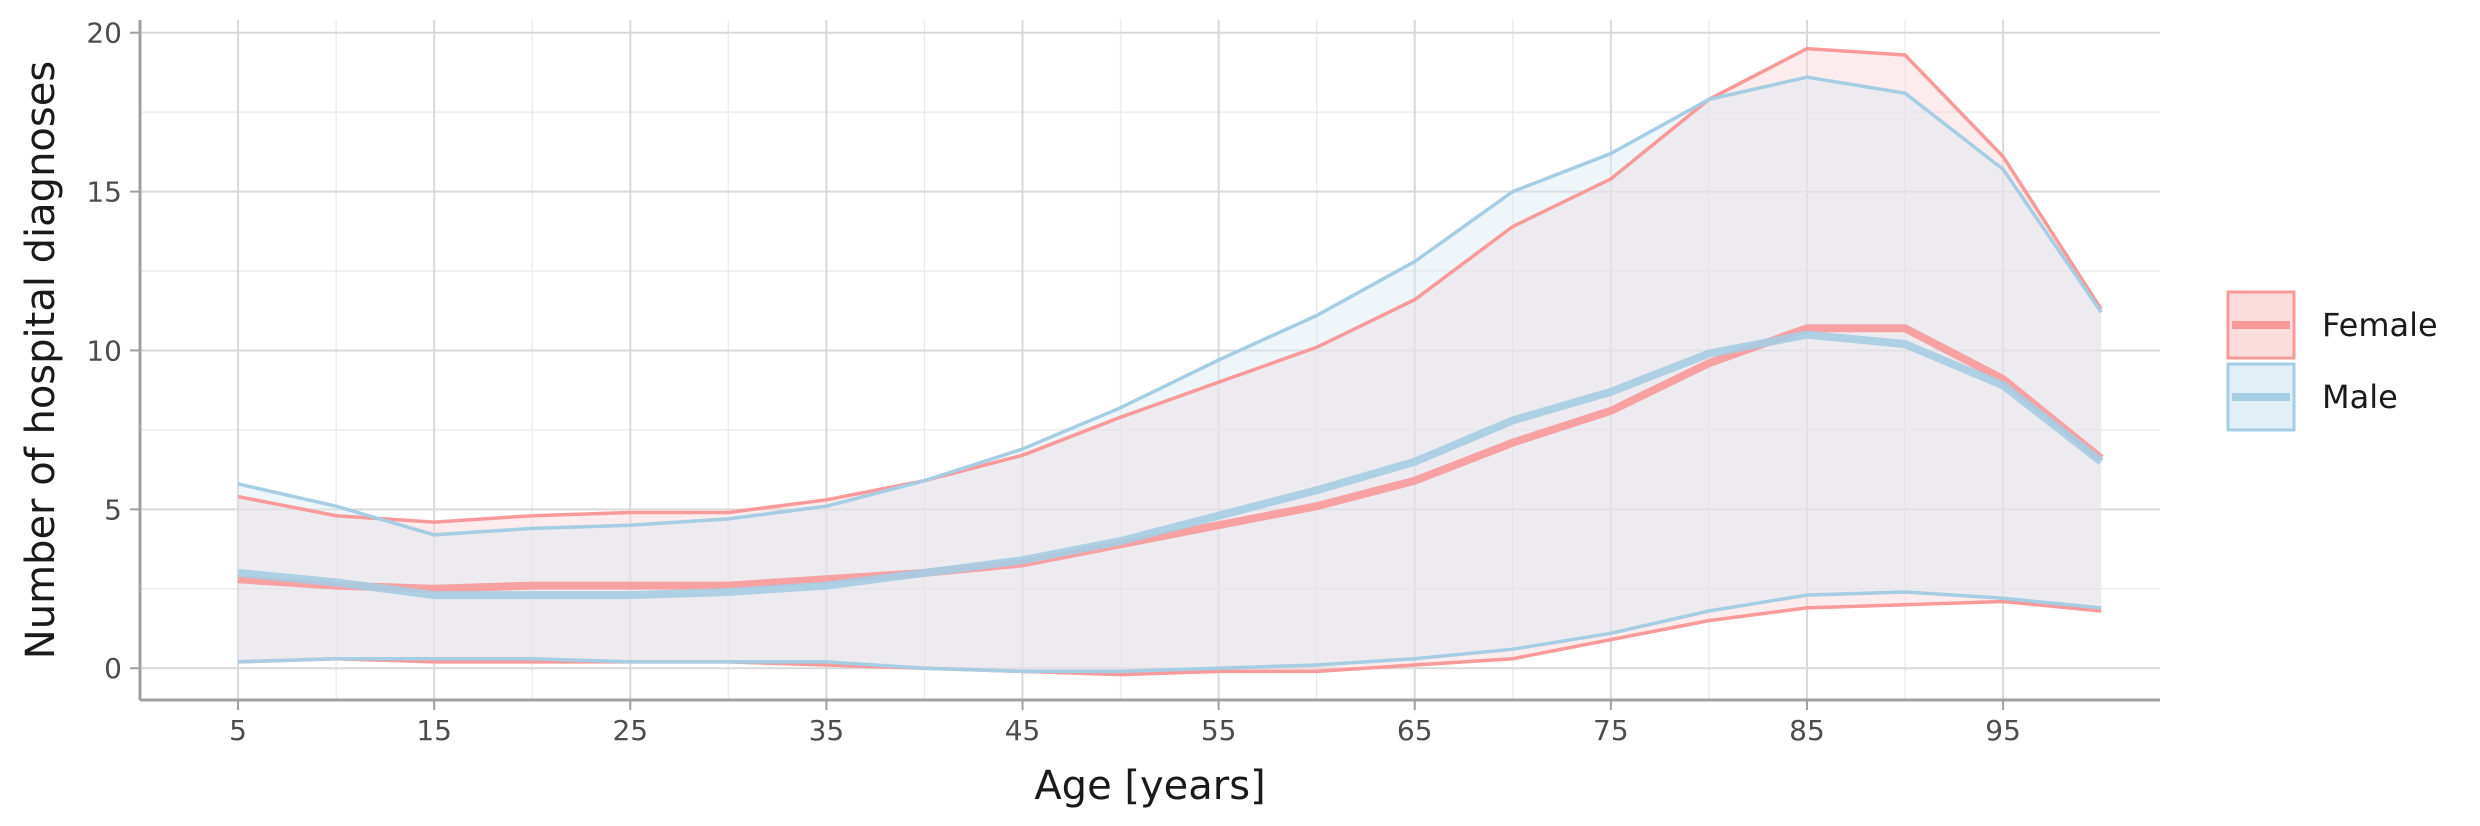 This screenshot has width=2480, height=826. I want to click on legend-item-female: Female, so click(2332, 325).